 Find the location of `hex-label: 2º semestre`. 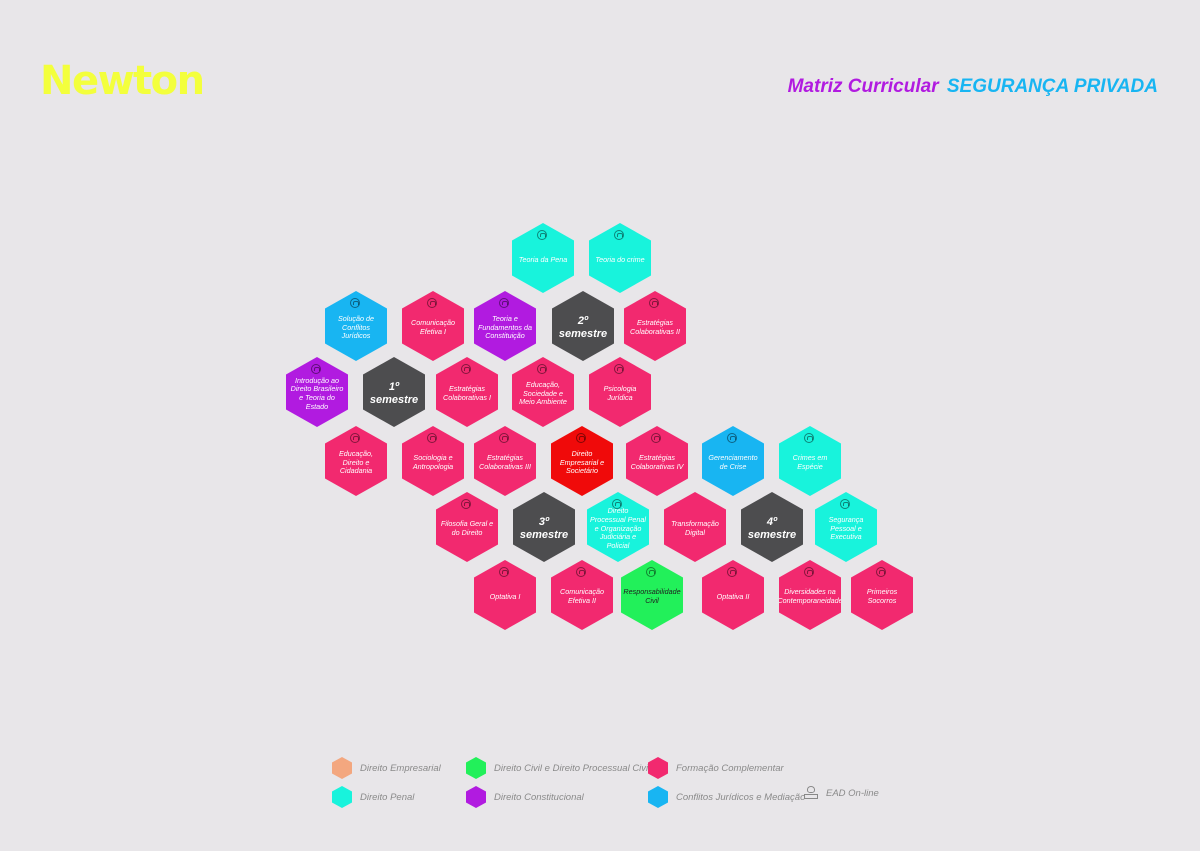

hex-label: 2º semestre is located at coordinates (583, 327).